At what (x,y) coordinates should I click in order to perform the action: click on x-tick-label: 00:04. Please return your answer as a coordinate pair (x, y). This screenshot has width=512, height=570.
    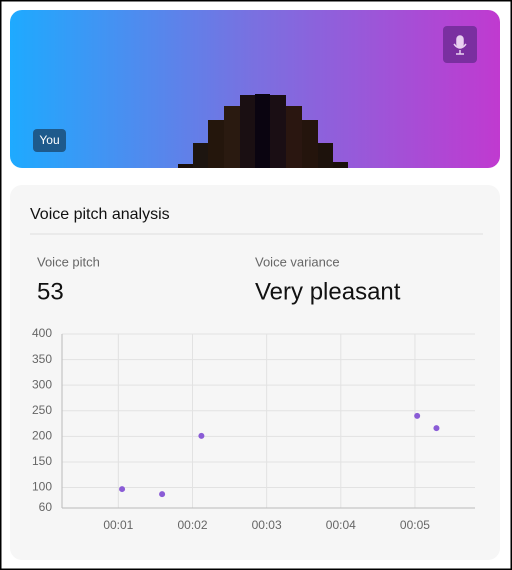
    Looking at the image, I should click on (341, 525).